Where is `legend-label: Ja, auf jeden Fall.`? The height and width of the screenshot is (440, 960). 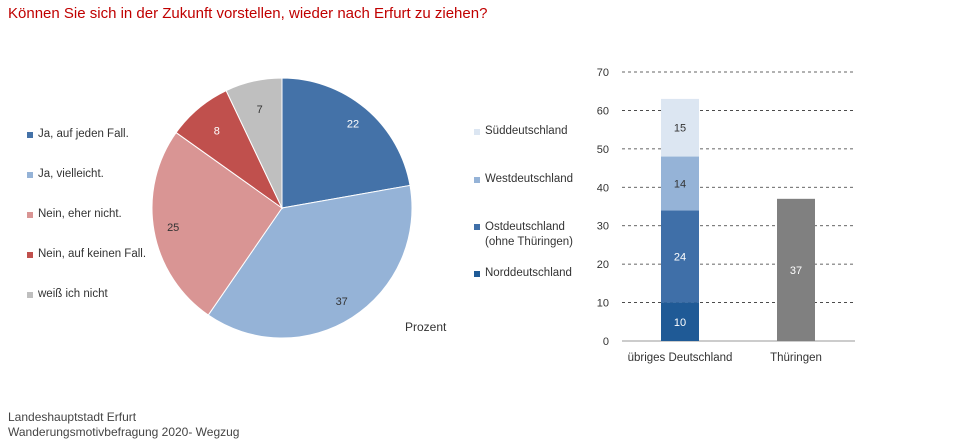
legend-label: Ja, auf jeden Fall. is located at coordinates (83, 134).